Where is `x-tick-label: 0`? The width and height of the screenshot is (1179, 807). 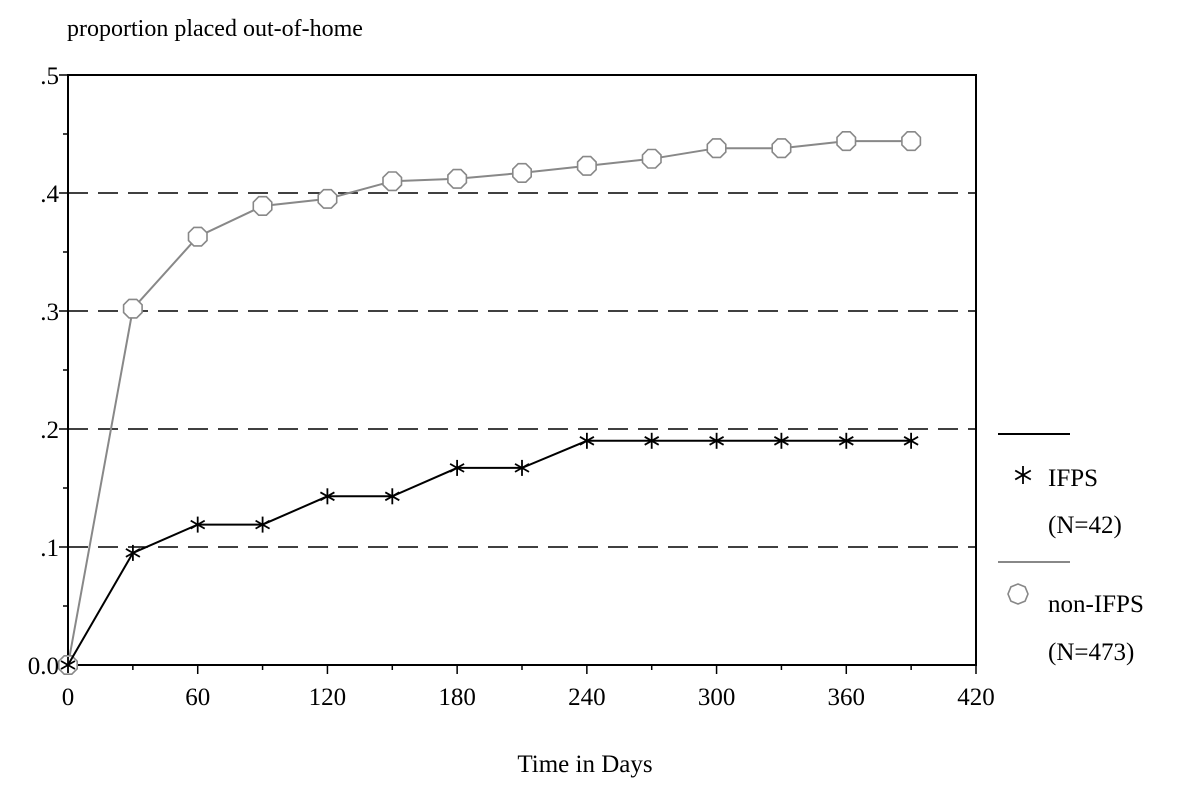 x-tick-label: 0 is located at coordinates (68, 697).